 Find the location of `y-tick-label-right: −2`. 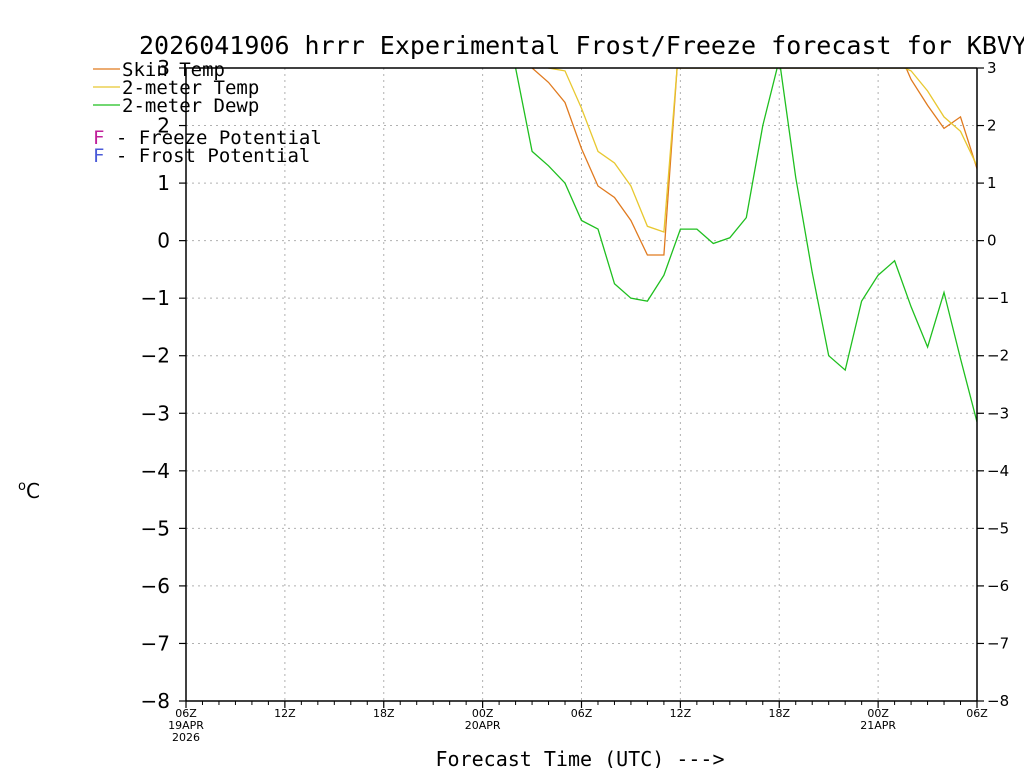

y-tick-label-right: −2 is located at coordinates (998, 356).